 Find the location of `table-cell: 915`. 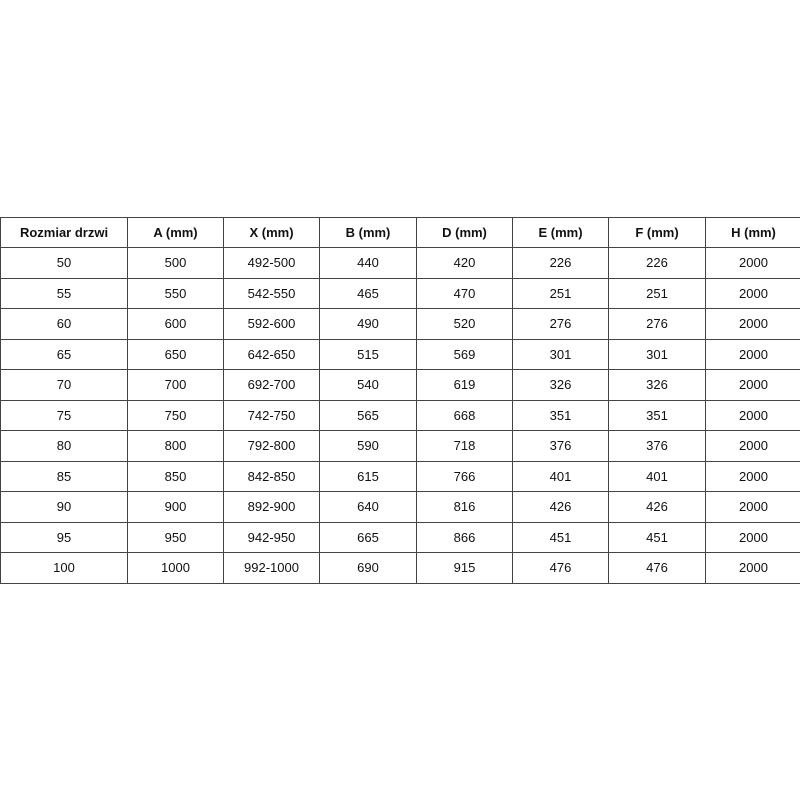

table-cell: 915 is located at coordinates (464, 568).